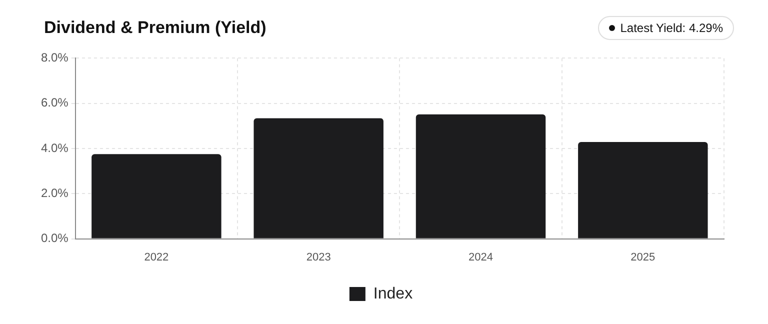 The width and height of the screenshot is (768, 324). I want to click on y-tick-label: 4.0%, so click(54, 147).